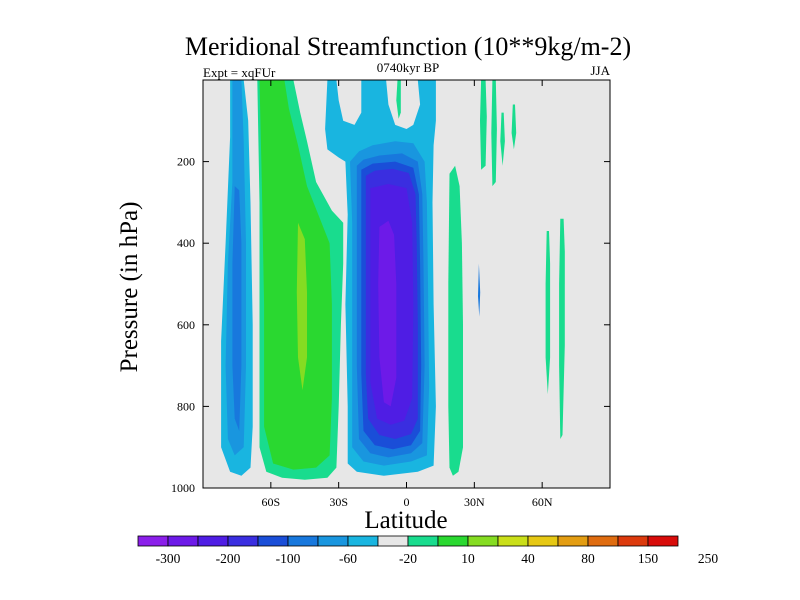 This screenshot has width=800, height=600. Describe the element at coordinates (437, 558) in the screenshot. I see `colorbar-labels: -300 -200 -100 -60 -20 10 40 80 150 250` at that location.